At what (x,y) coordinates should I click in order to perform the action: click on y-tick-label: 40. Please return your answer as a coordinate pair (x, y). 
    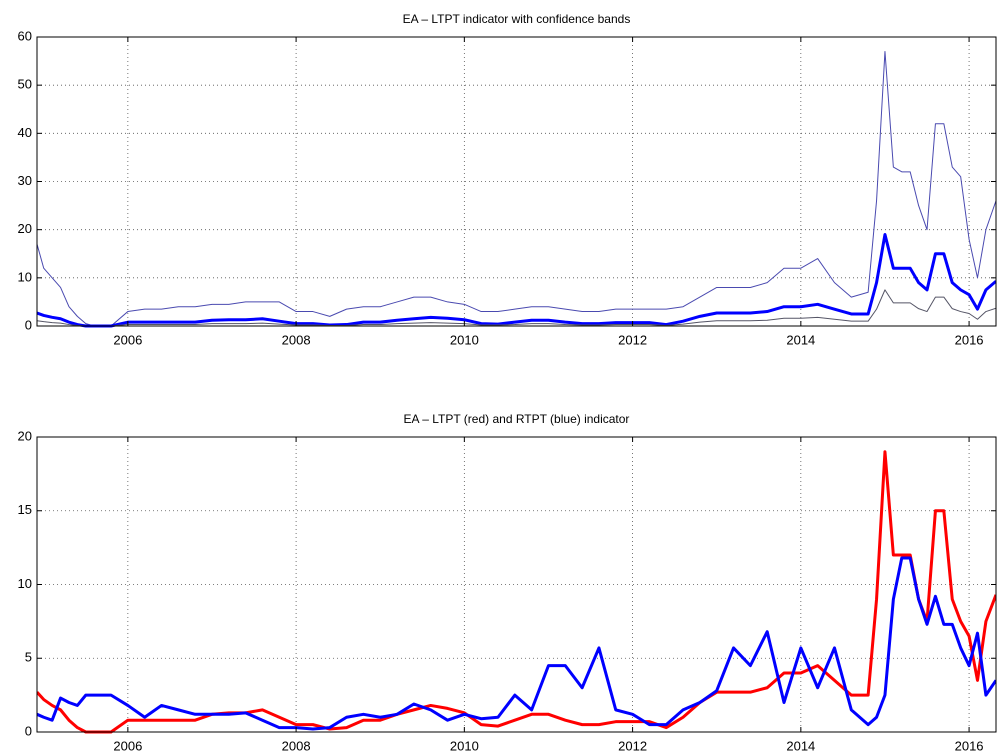
    Looking at the image, I should click on (25, 132).